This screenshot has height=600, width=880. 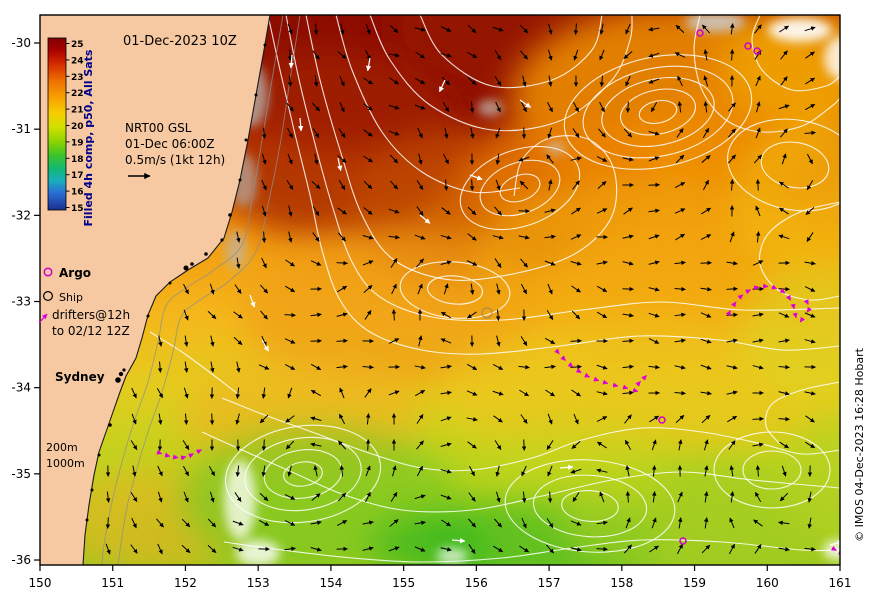 What do you see at coordinates (75, 273) in the screenshot?
I see `argo-legend-label: Argo` at bounding box center [75, 273].